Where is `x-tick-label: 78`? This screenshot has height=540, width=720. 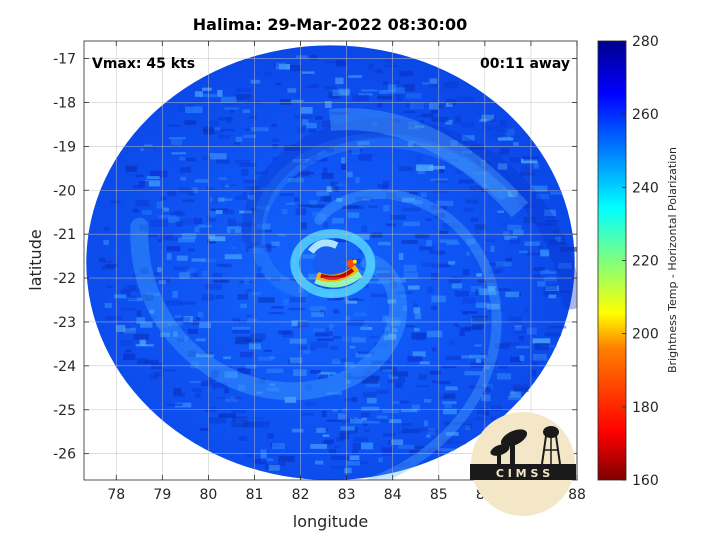 x-tick-label: 78 is located at coordinates (116, 495).